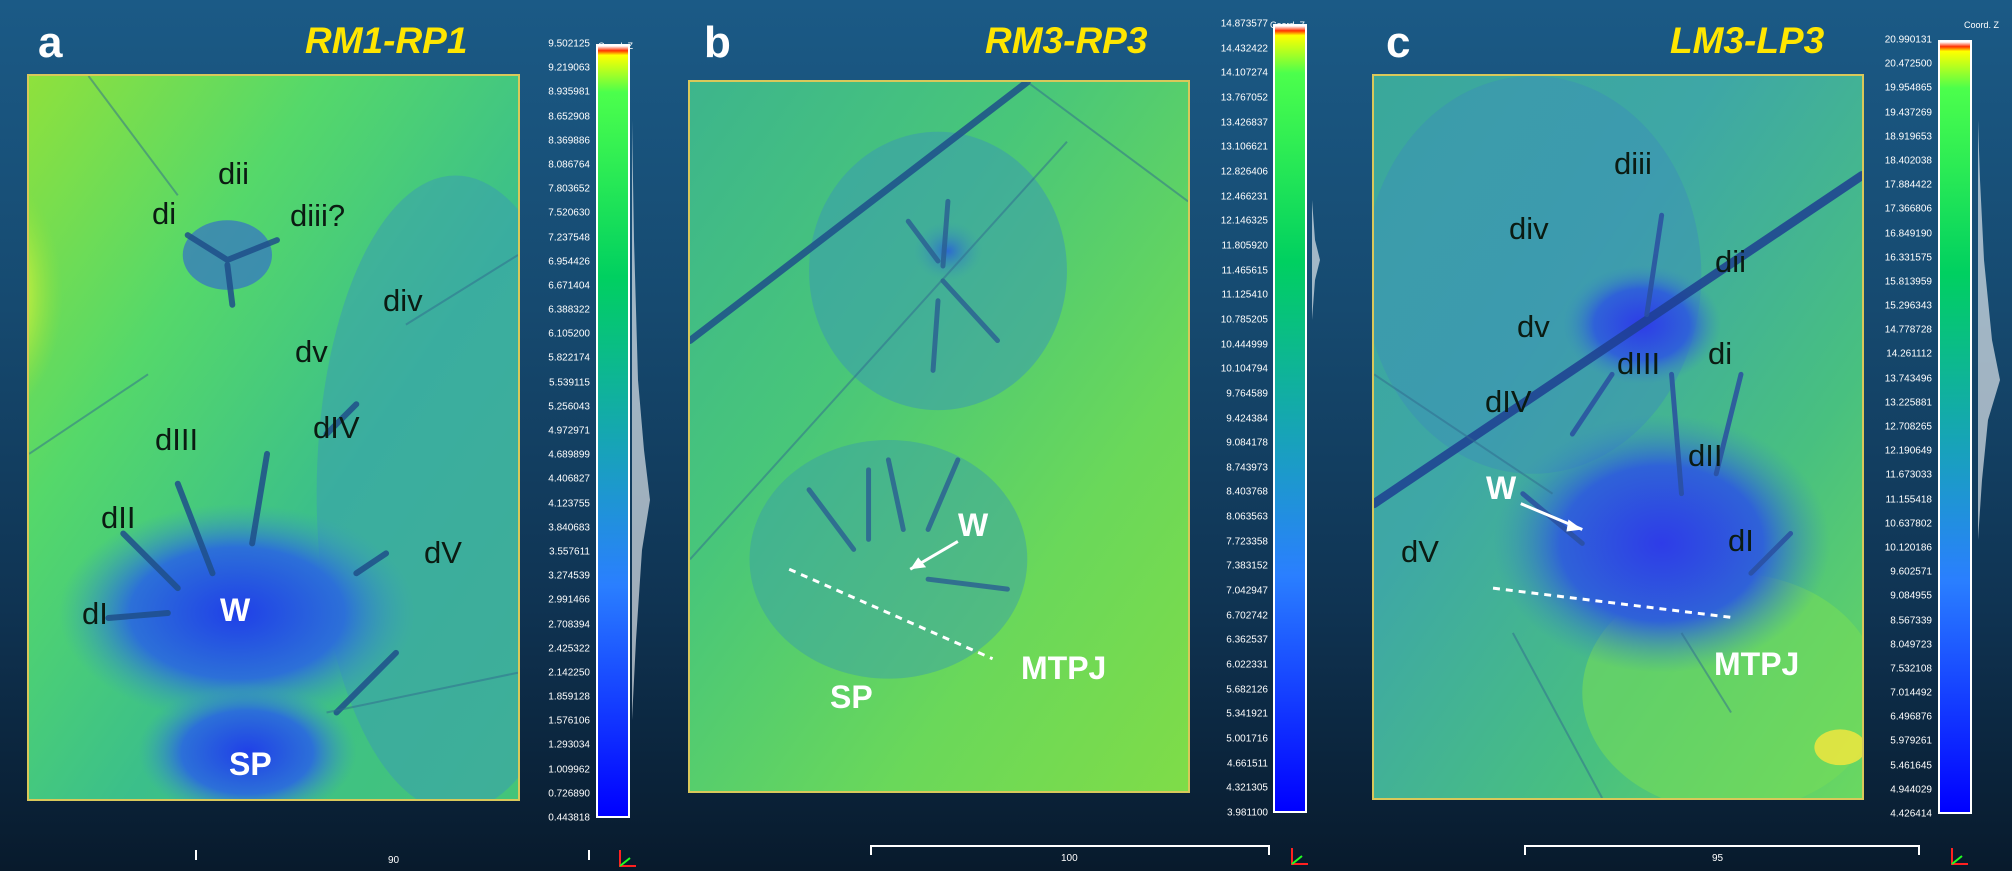 The width and height of the screenshot is (2012, 871). I want to click on tick: 15.296343, so click(1908, 306).